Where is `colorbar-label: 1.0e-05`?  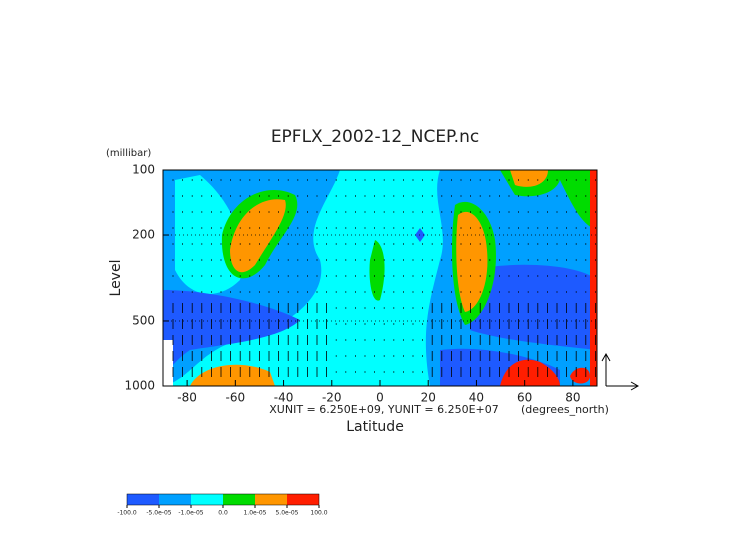 colorbar-label: 1.0e-05 is located at coordinates (254, 513).